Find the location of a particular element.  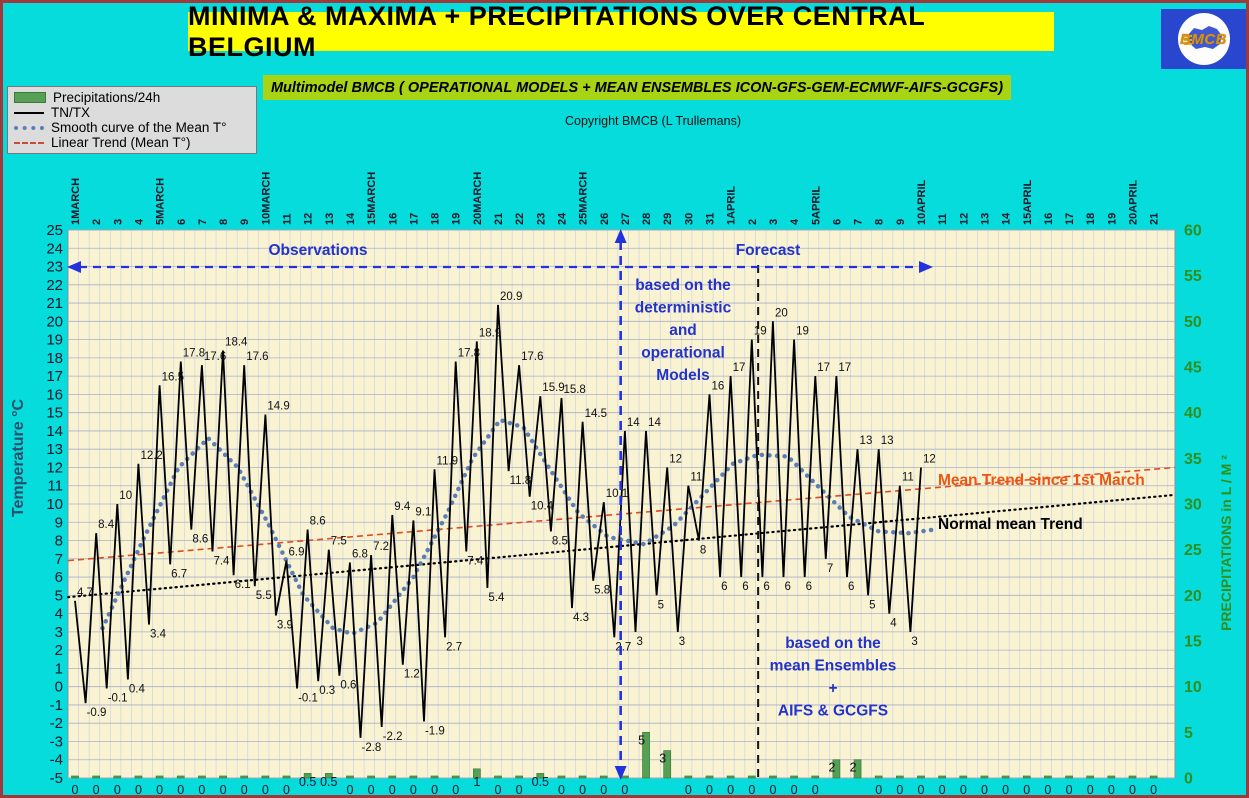

svg-text: 16 is located at coordinates (718, 386).